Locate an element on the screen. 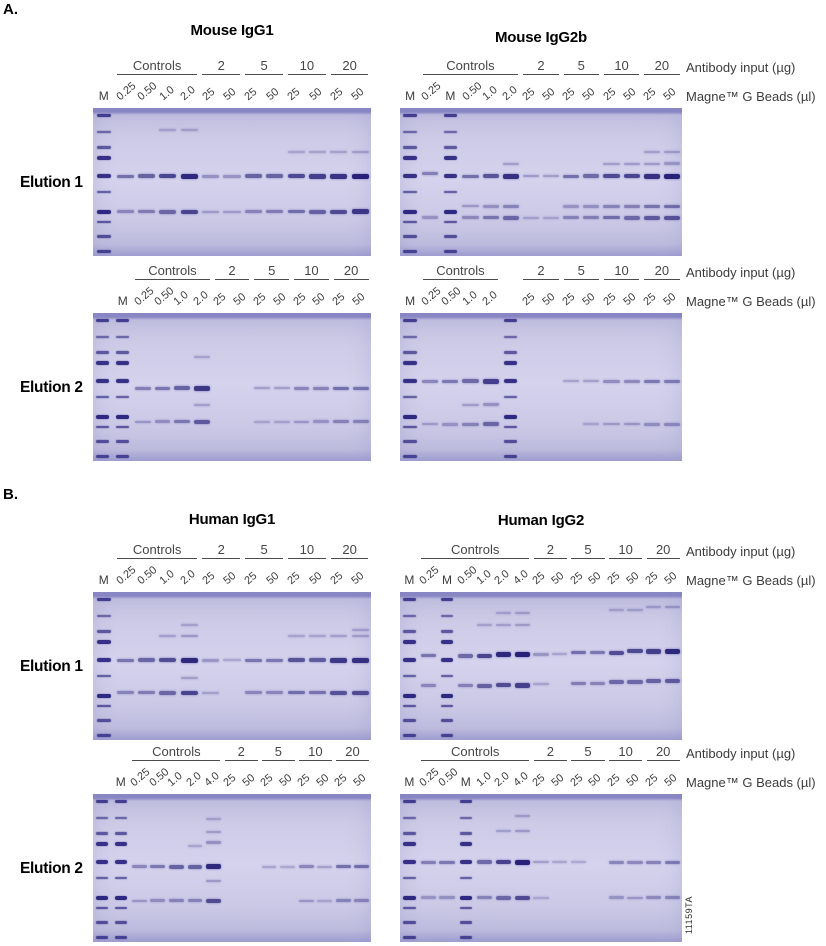  marker-lane-label: M is located at coordinates (103, 96).